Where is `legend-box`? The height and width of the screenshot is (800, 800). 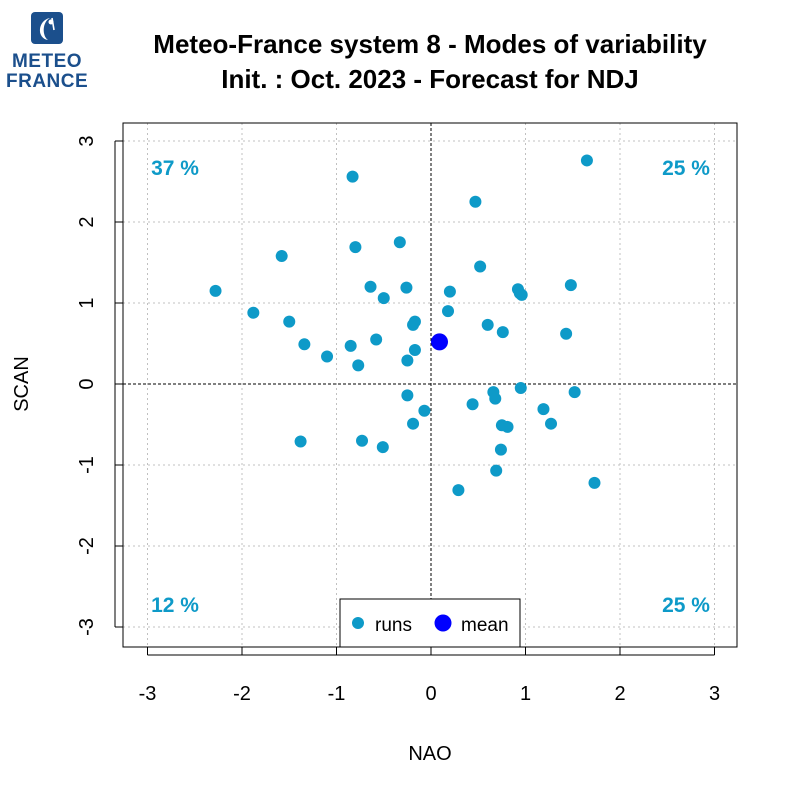
legend-box is located at coordinates (430, 623).